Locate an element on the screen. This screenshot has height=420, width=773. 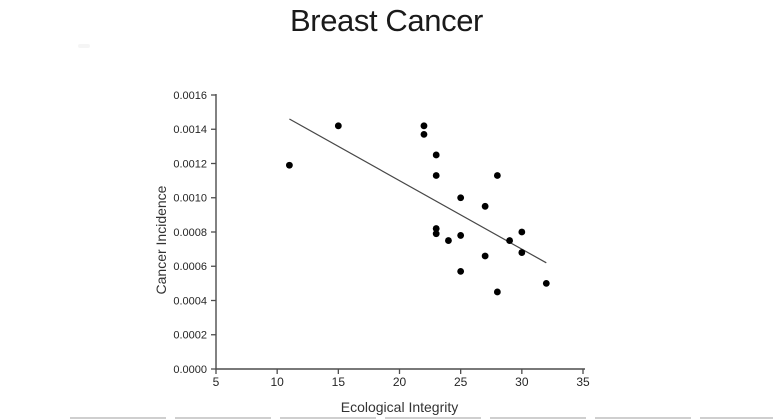
x-axis-label: Ecological Integrity is located at coordinates (399, 407).